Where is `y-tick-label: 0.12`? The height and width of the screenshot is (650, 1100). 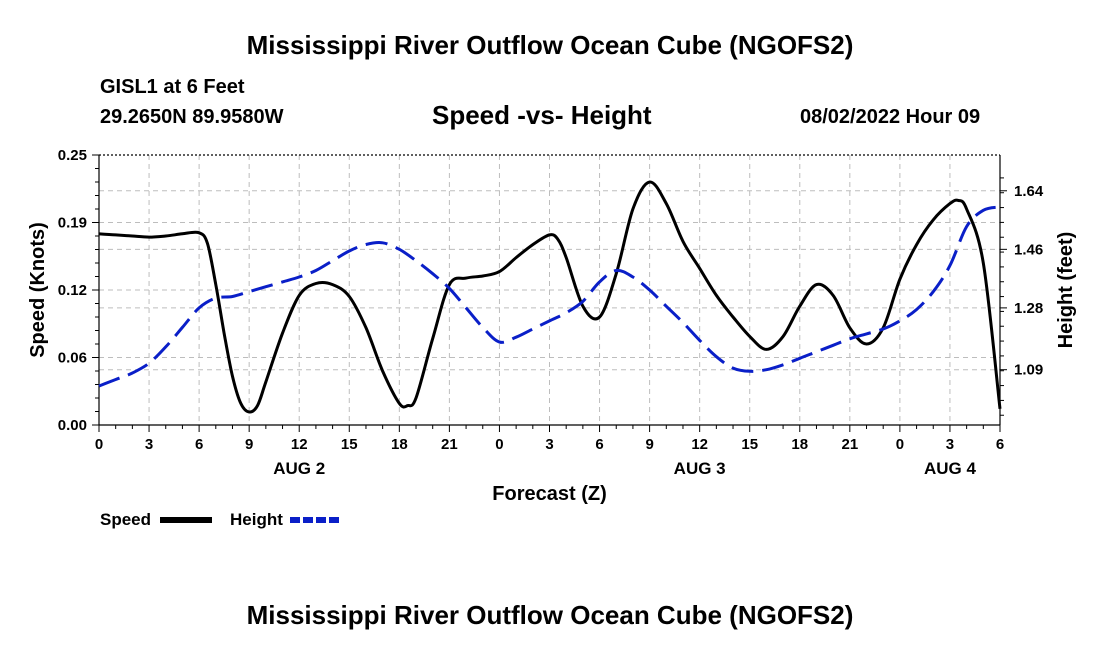 y-tick-label: 0.12 is located at coordinates (72, 290).